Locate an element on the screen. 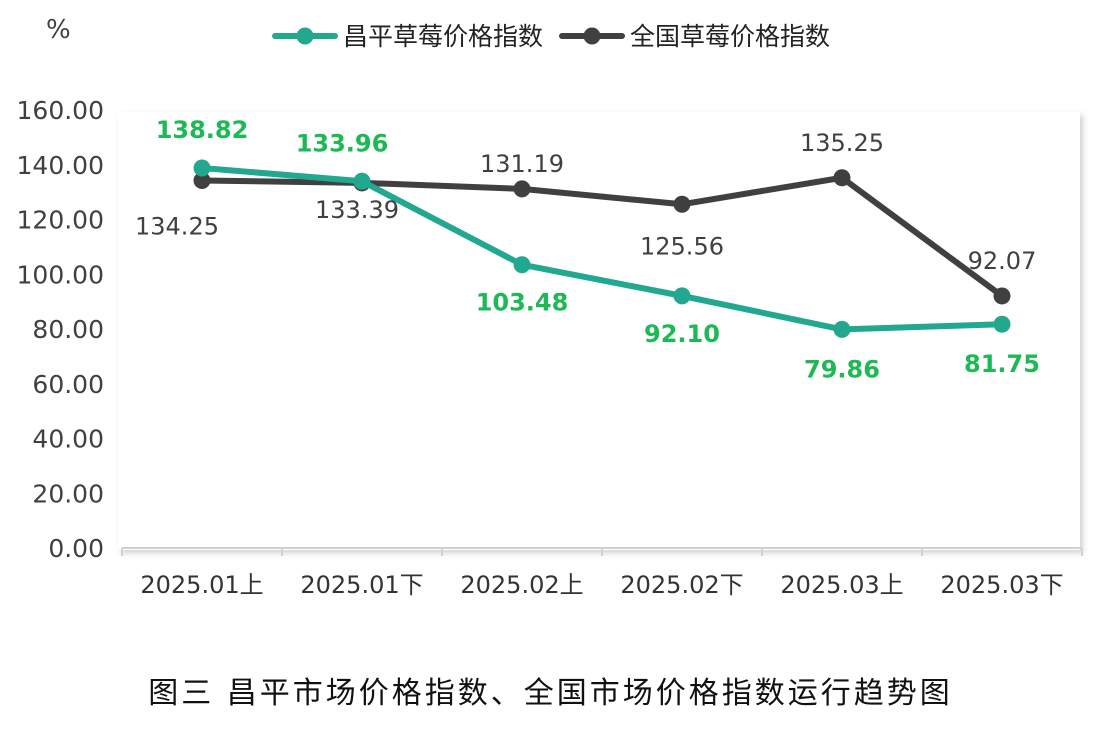 This screenshot has width=1101, height=735. y-tick-label: 120.00 is located at coordinates (60, 220).